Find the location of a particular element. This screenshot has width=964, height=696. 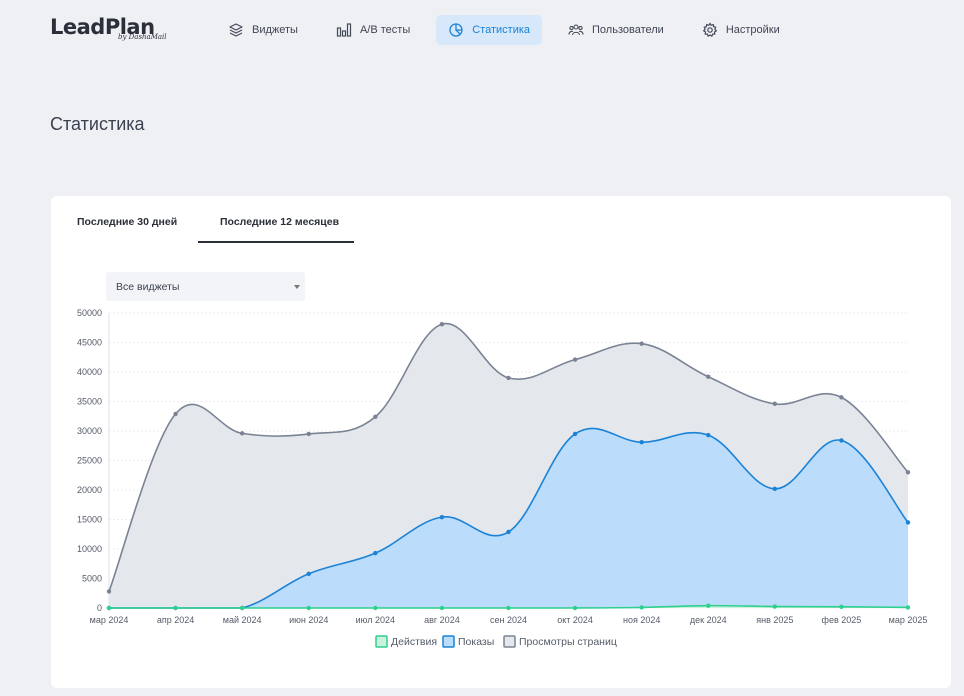

nav-item-widgets: Виджеты is located at coordinates (263, 30).